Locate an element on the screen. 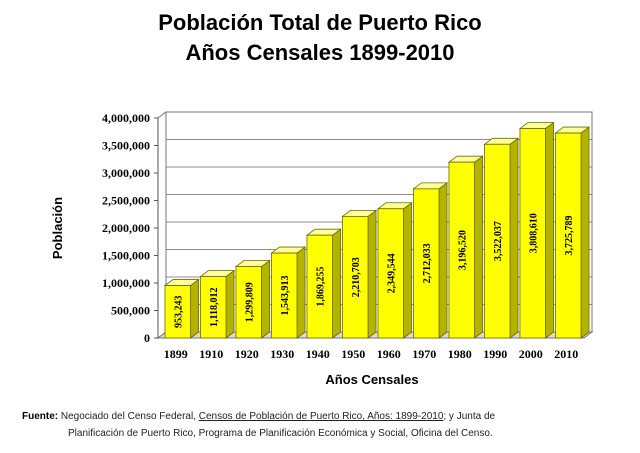 This screenshot has width=640, height=453. bar-value-label: 3,725,789 is located at coordinates (569, 236).